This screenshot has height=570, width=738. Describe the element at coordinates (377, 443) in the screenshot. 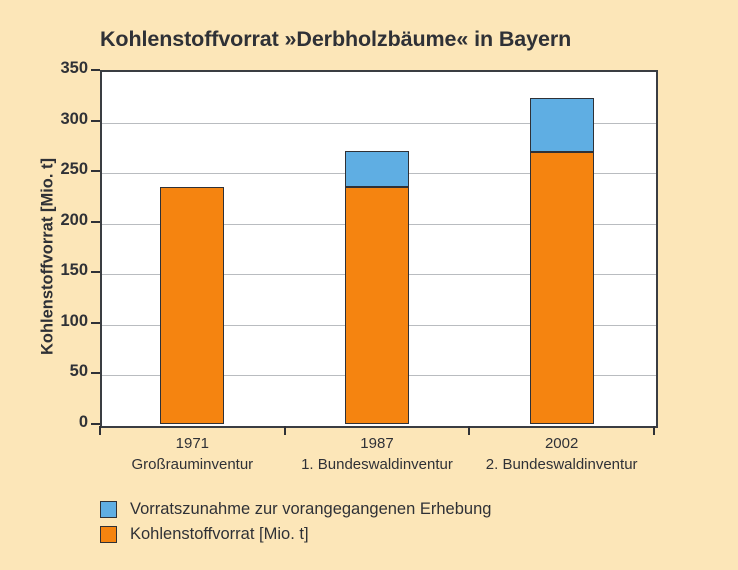

I see `x-axis-year: 1987` at that location.